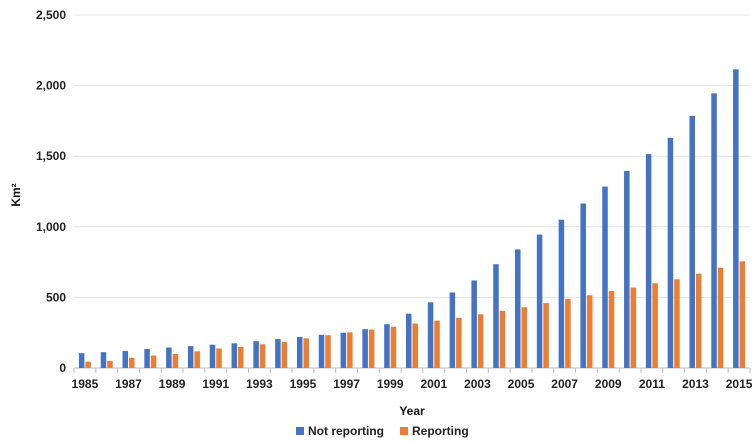 The image size is (755, 441). What do you see at coordinates (172, 384) in the screenshot?
I see `x-tick-label: 1989` at bounding box center [172, 384].